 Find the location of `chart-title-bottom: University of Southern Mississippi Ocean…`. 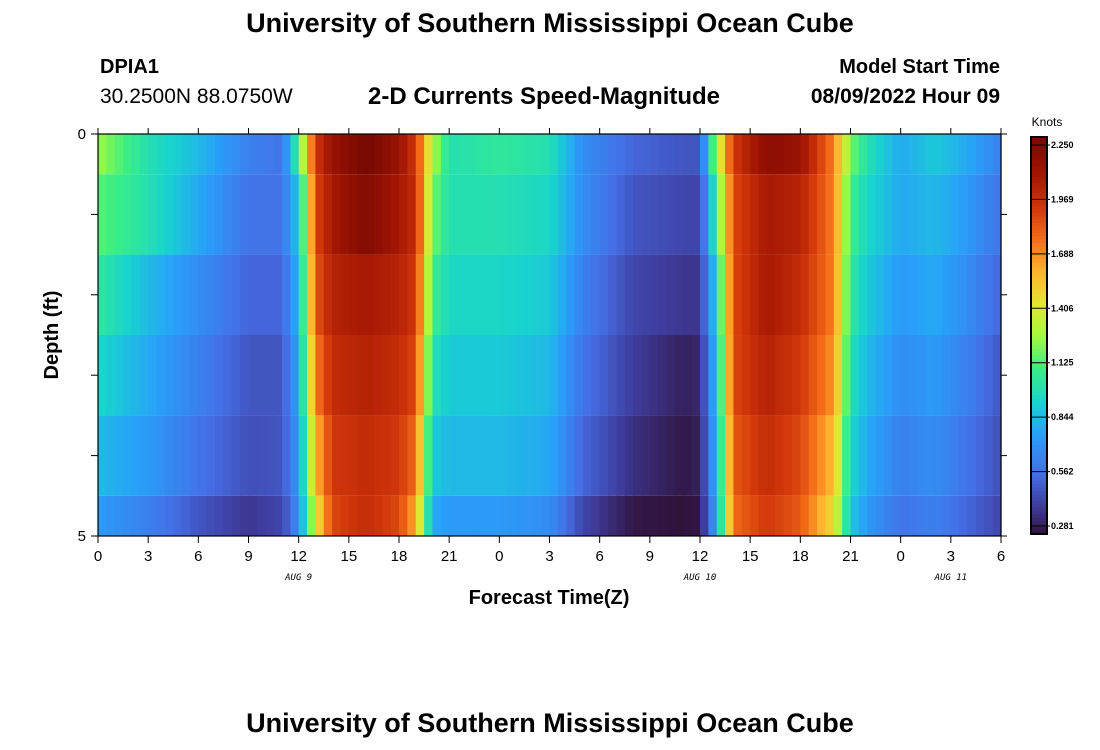

chart-title-bottom: University of Southern Mississippi Ocean… is located at coordinates (550, 723).